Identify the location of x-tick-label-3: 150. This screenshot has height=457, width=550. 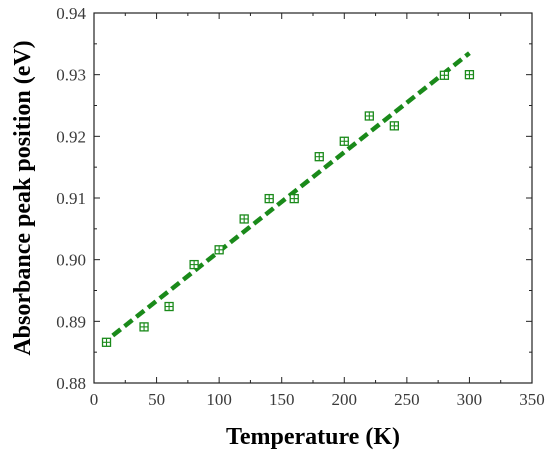
(282, 399).